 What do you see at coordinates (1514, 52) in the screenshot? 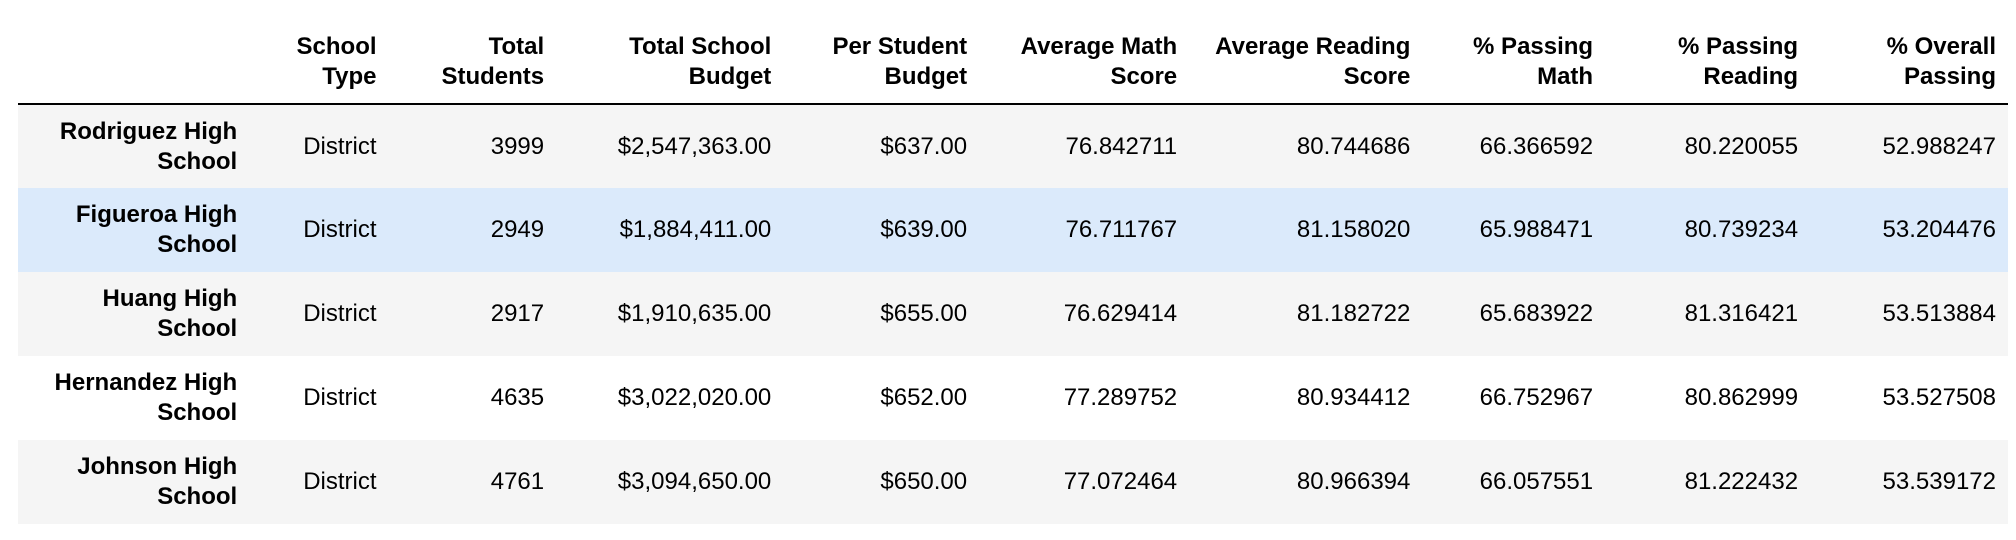
I see `column-header-passing-math: % Passing Math` at bounding box center [1514, 52].